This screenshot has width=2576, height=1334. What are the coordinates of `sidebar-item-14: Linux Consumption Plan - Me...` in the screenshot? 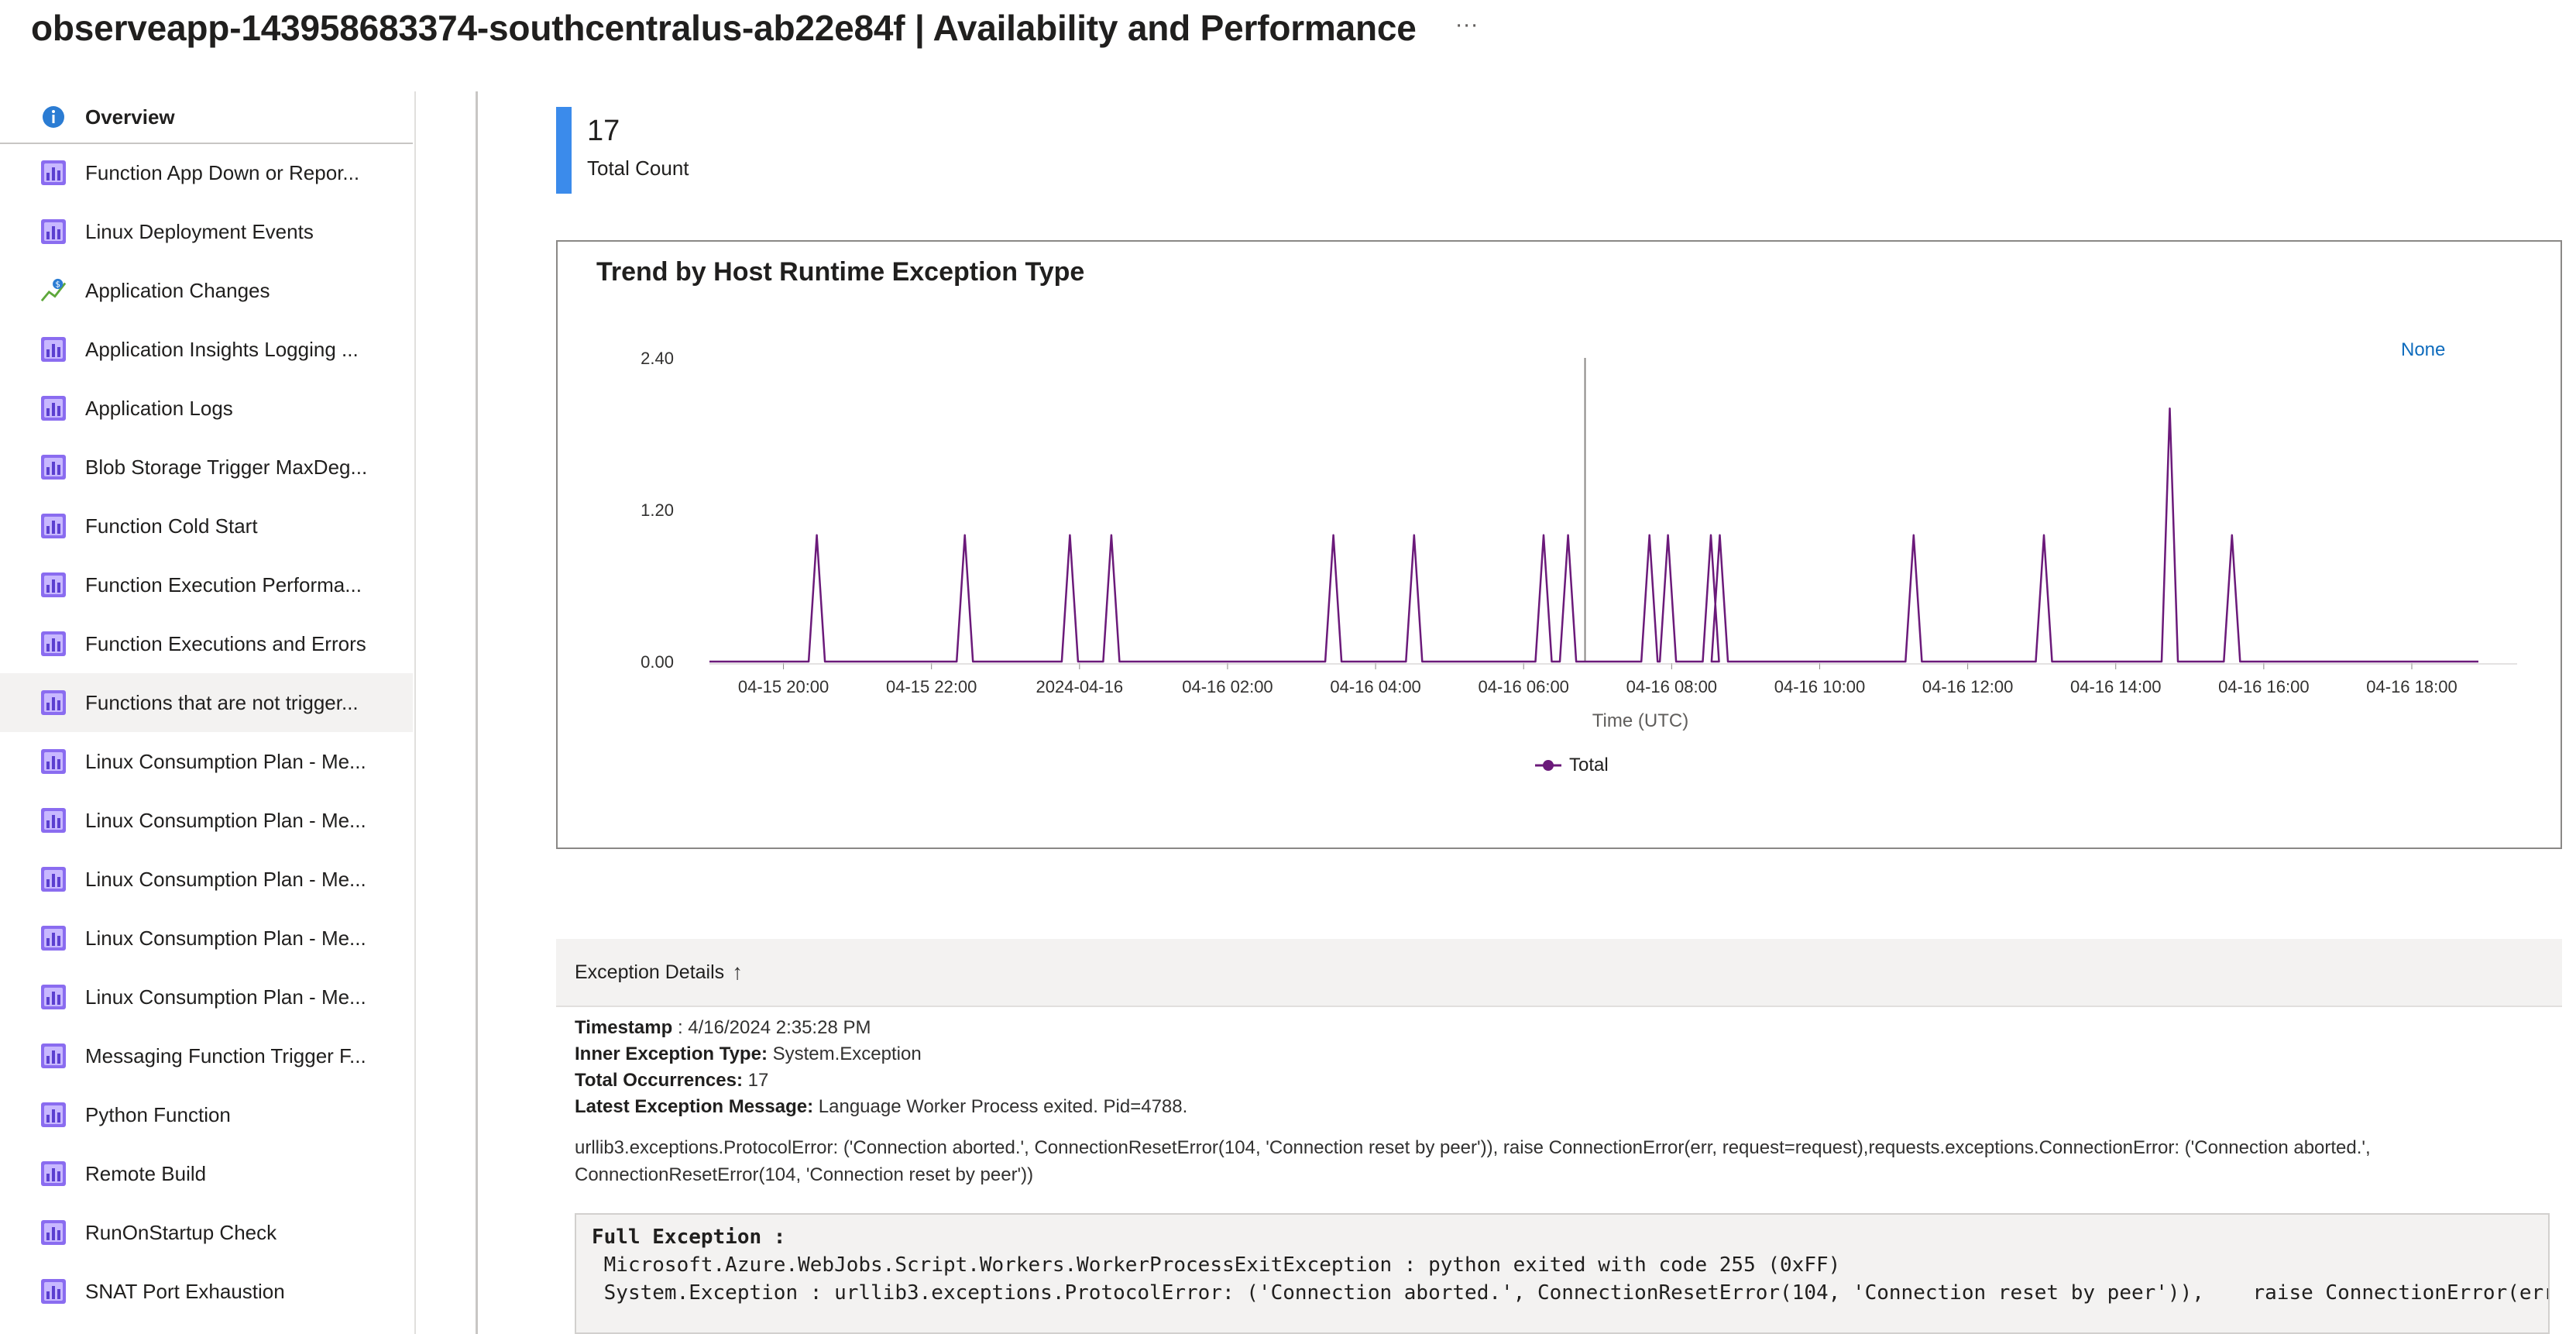 It's located at (206, 938).